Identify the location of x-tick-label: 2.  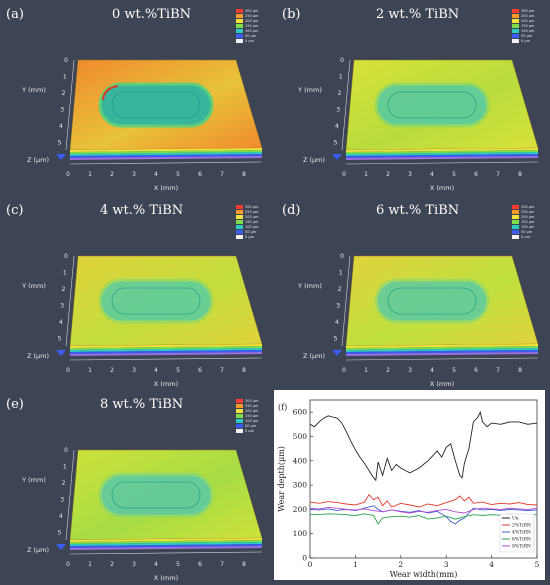
(388, 174).